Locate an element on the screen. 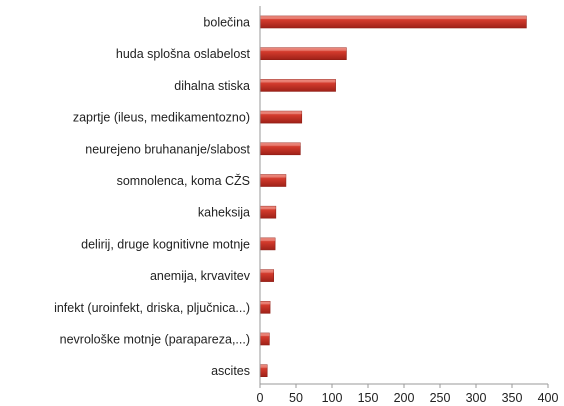 The height and width of the screenshot is (406, 564). category-label-10: nevrološke motnje (parapareza,...) is located at coordinates (155, 340).